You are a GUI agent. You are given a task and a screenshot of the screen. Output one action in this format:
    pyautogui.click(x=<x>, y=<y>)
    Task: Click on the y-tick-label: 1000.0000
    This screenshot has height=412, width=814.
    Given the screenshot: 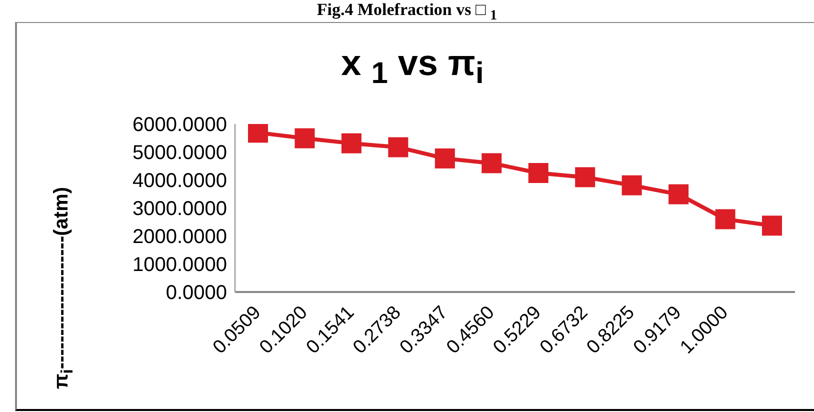 What is the action you would take?
    pyautogui.click(x=179, y=265)
    